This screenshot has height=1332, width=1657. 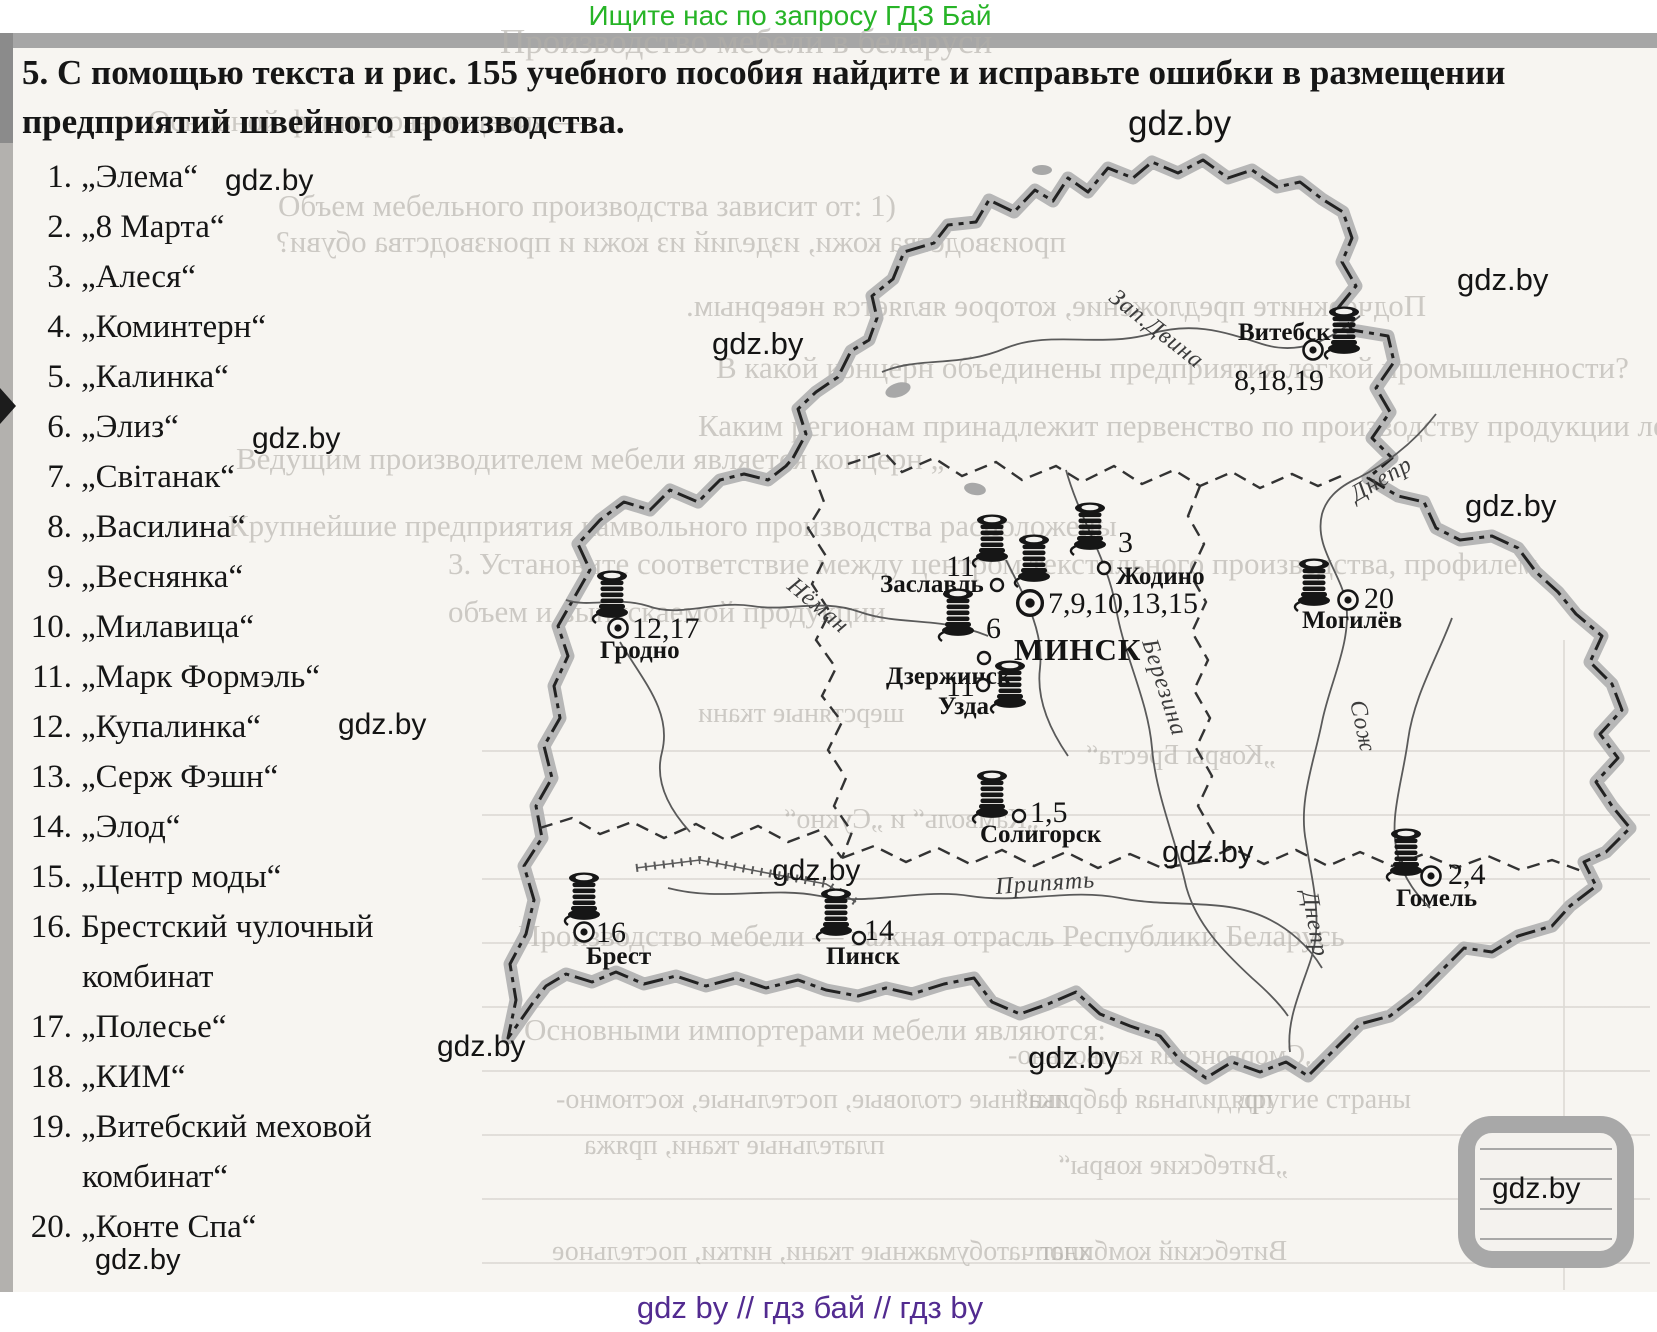 What do you see at coordinates (1379, 598) in the screenshot?
I see `city-numbers: 20` at bounding box center [1379, 598].